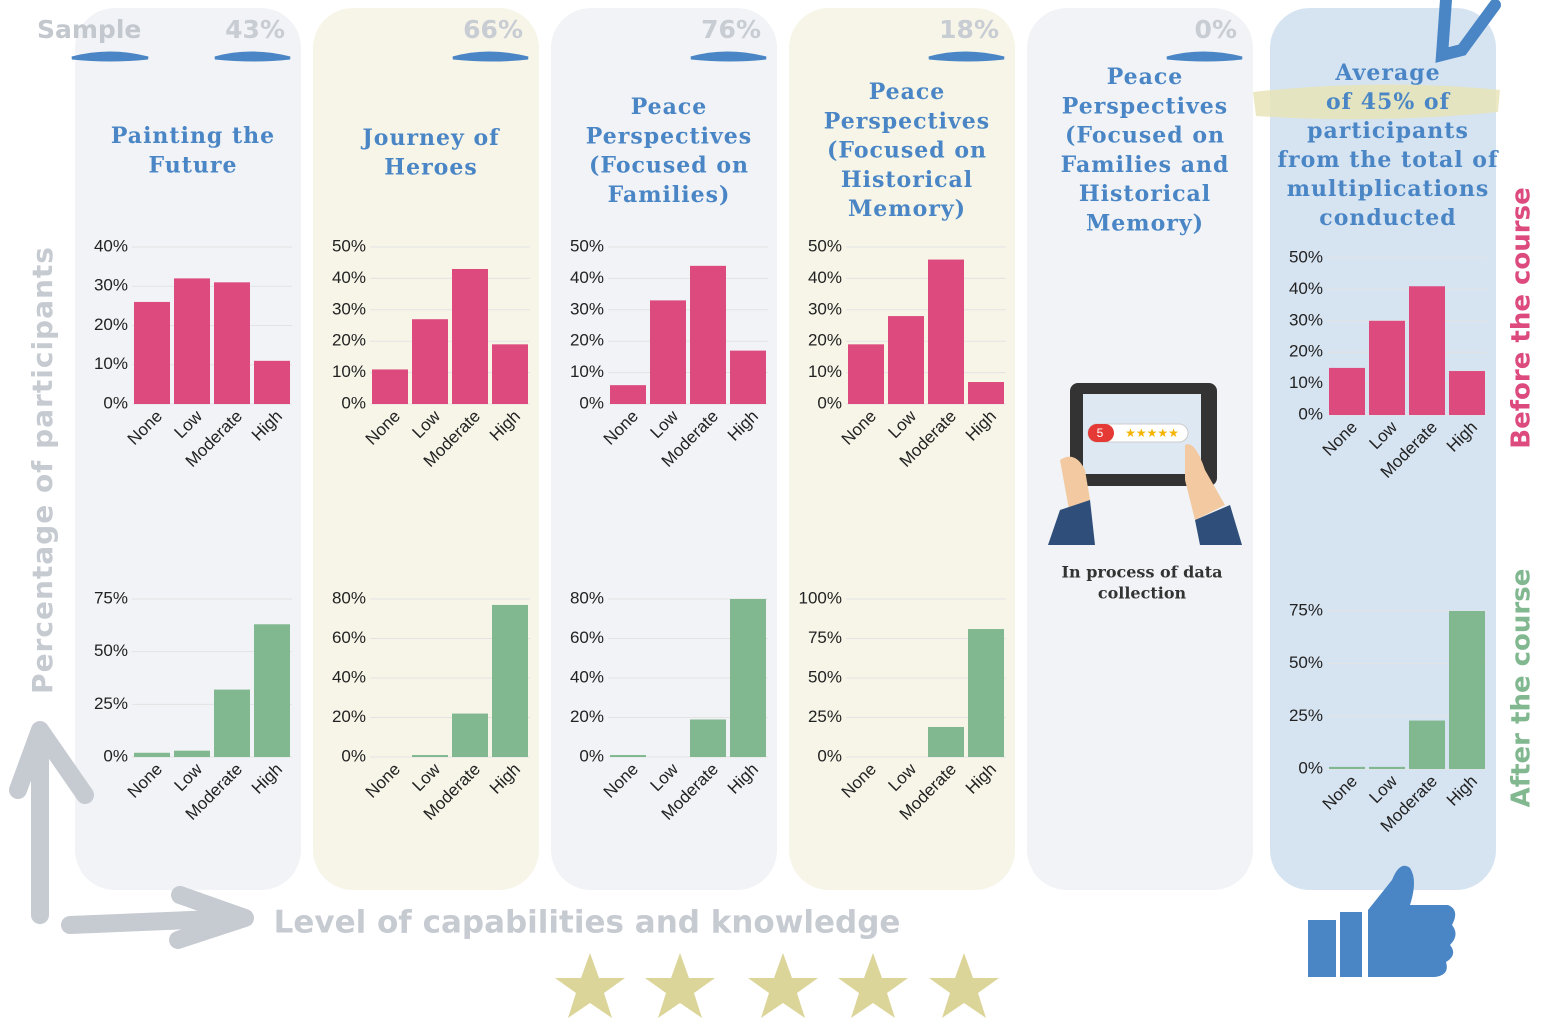 The height and width of the screenshot is (1021, 1546). What do you see at coordinates (1522, 317) in the screenshot?
I see `before-label: Before the course` at bounding box center [1522, 317].